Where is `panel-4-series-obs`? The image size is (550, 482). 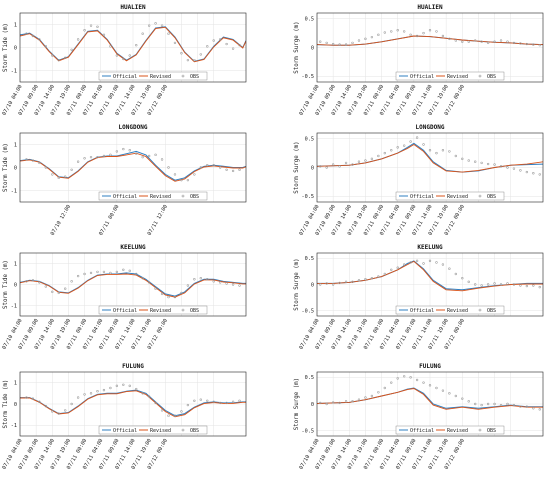
panel-4-series-obs is located at coordinates (430, 156).